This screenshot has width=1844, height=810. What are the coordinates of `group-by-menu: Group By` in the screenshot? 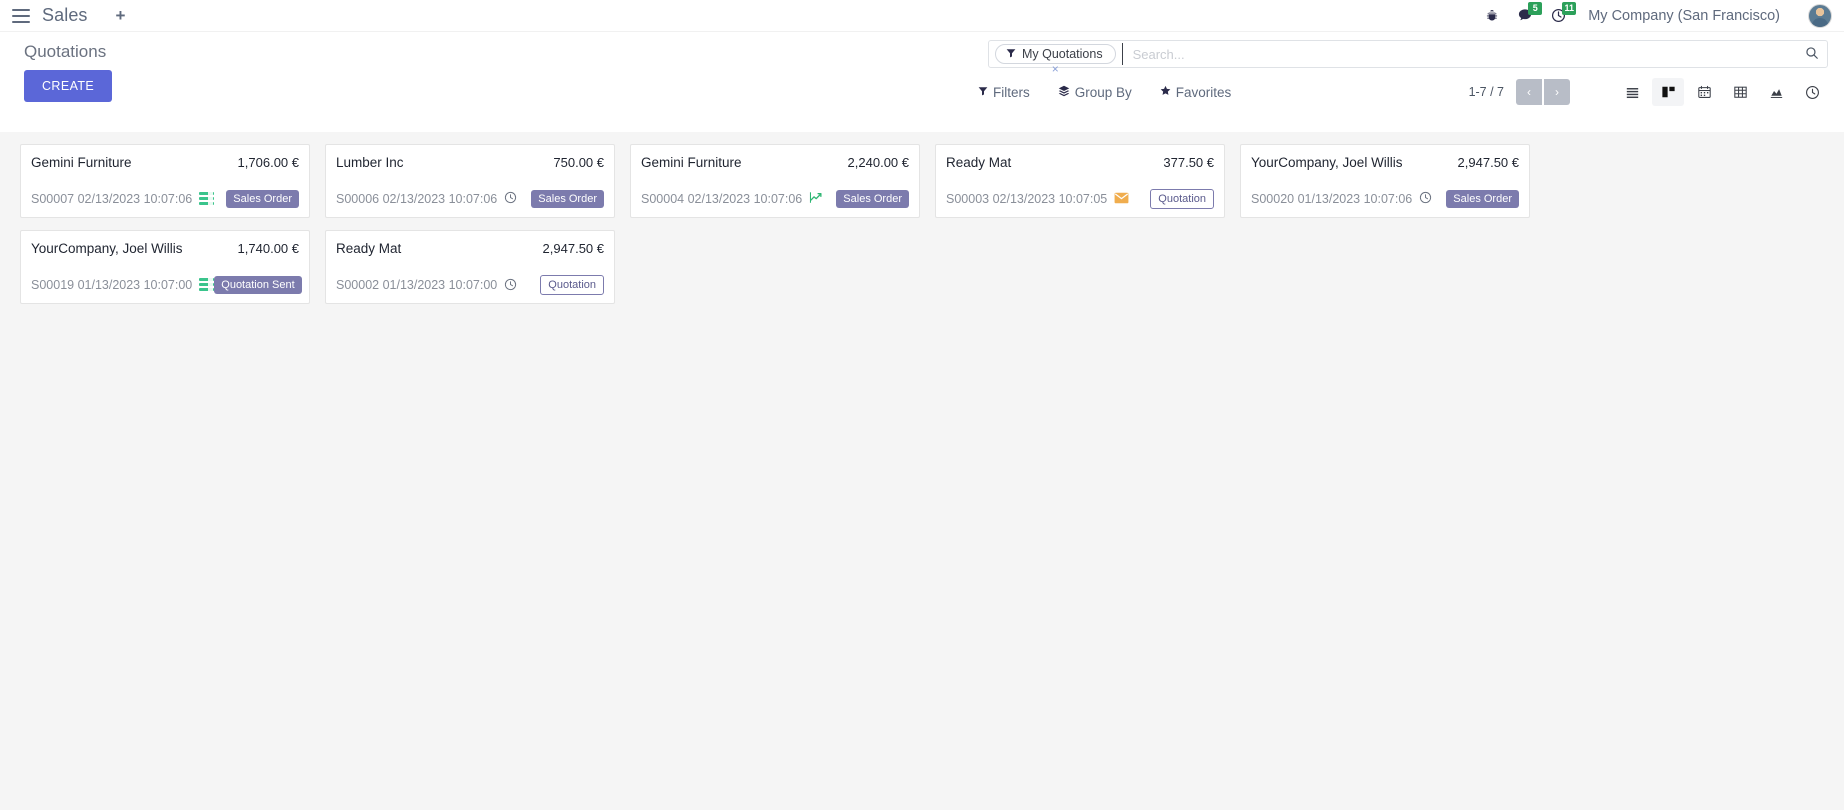 It's located at (1095, 92).